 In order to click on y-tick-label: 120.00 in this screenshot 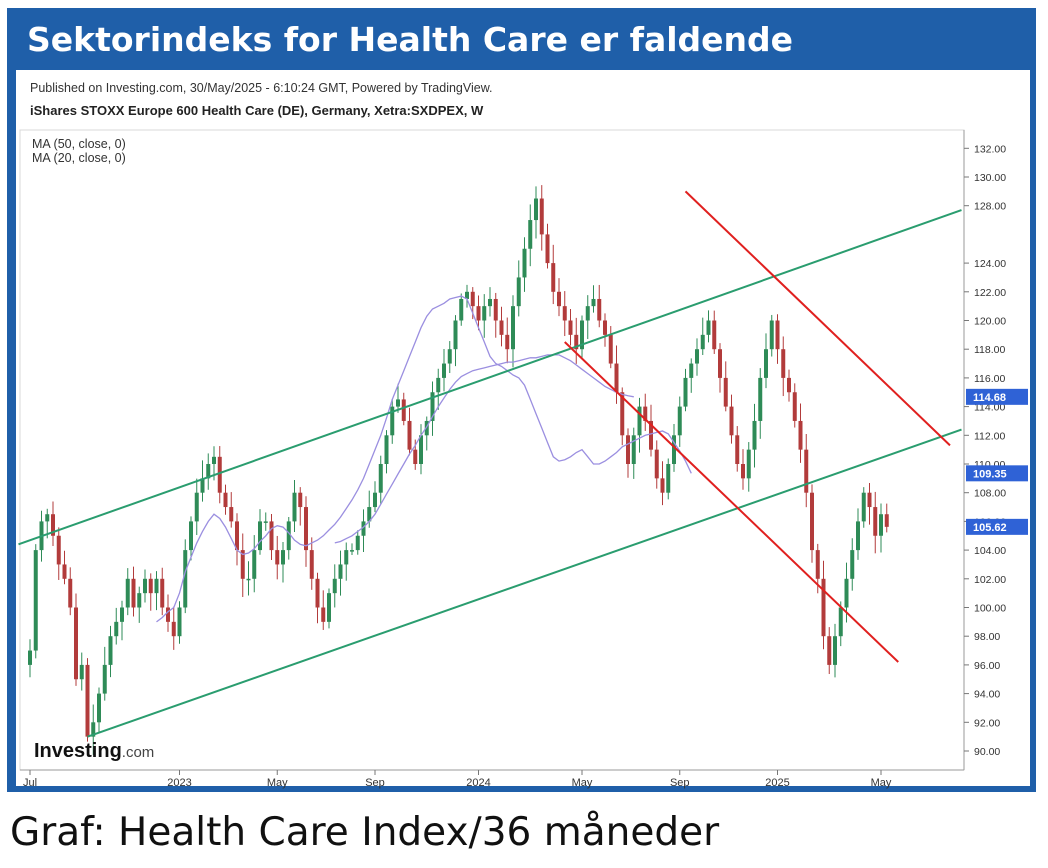, I will do `click(990, 322)`.